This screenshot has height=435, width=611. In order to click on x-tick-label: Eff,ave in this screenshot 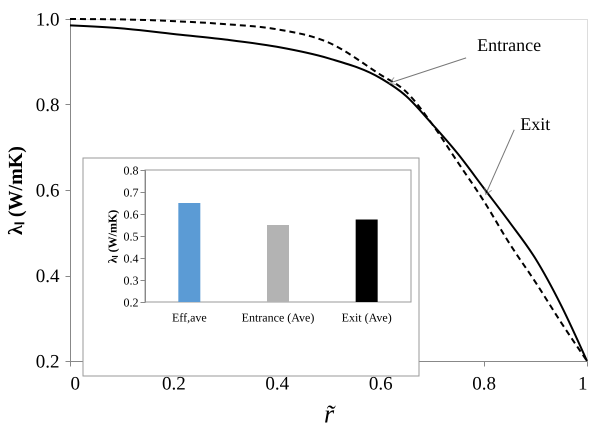, I will do `click(189, 317)`.